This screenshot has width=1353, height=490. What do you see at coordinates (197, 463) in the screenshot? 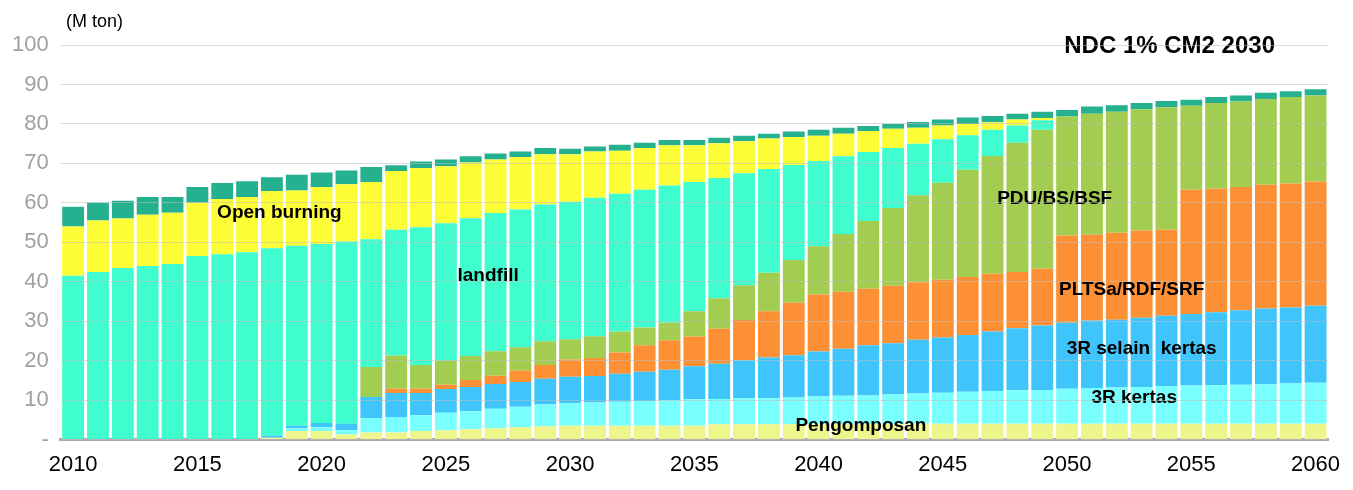
I see `x-tick-label: 2015` at bounding box center [197, 463].